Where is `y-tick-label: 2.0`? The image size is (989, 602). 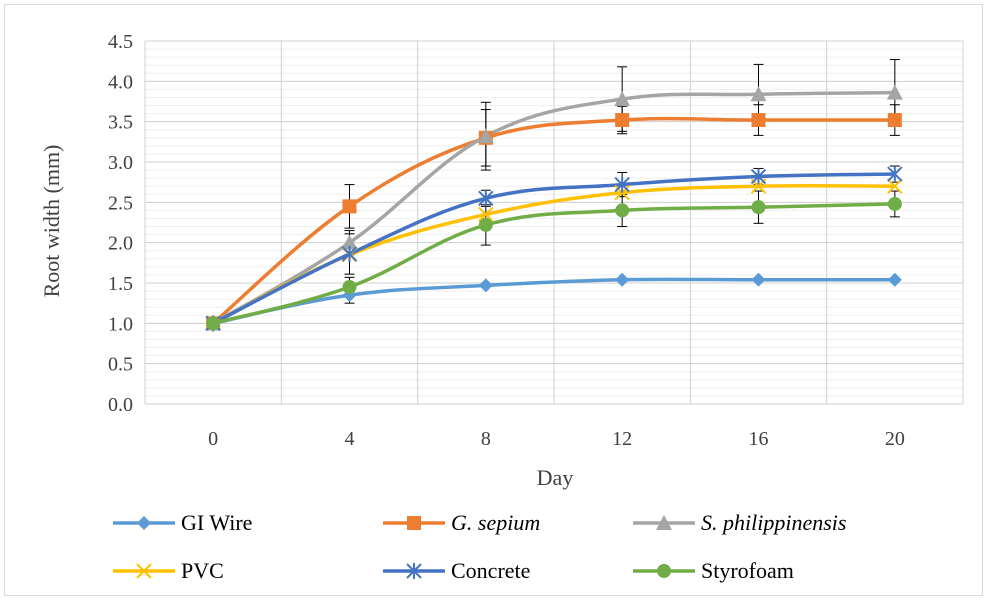 y-tick-label: 2.0 is located at coordinates (120, 244).